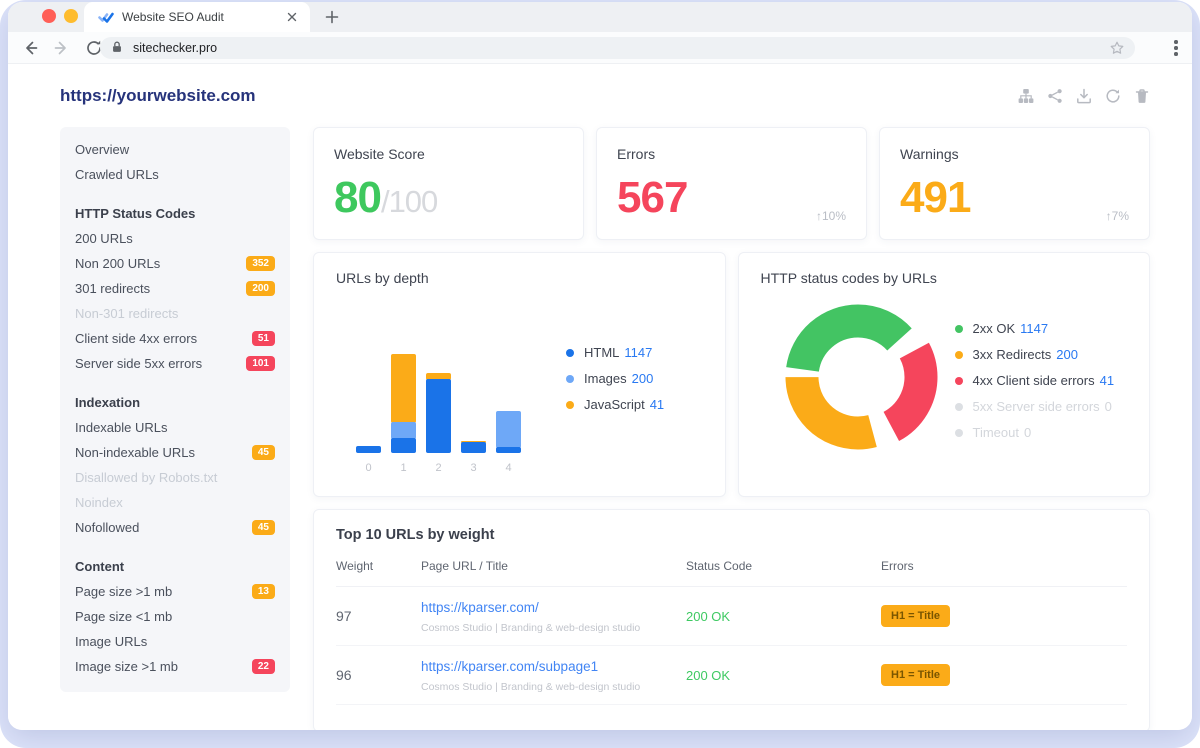  What do you see at coordinates (102, 149) in the screenshot?
I see `sidebar-item-overview: Overview` at bounding box center [102, 149].